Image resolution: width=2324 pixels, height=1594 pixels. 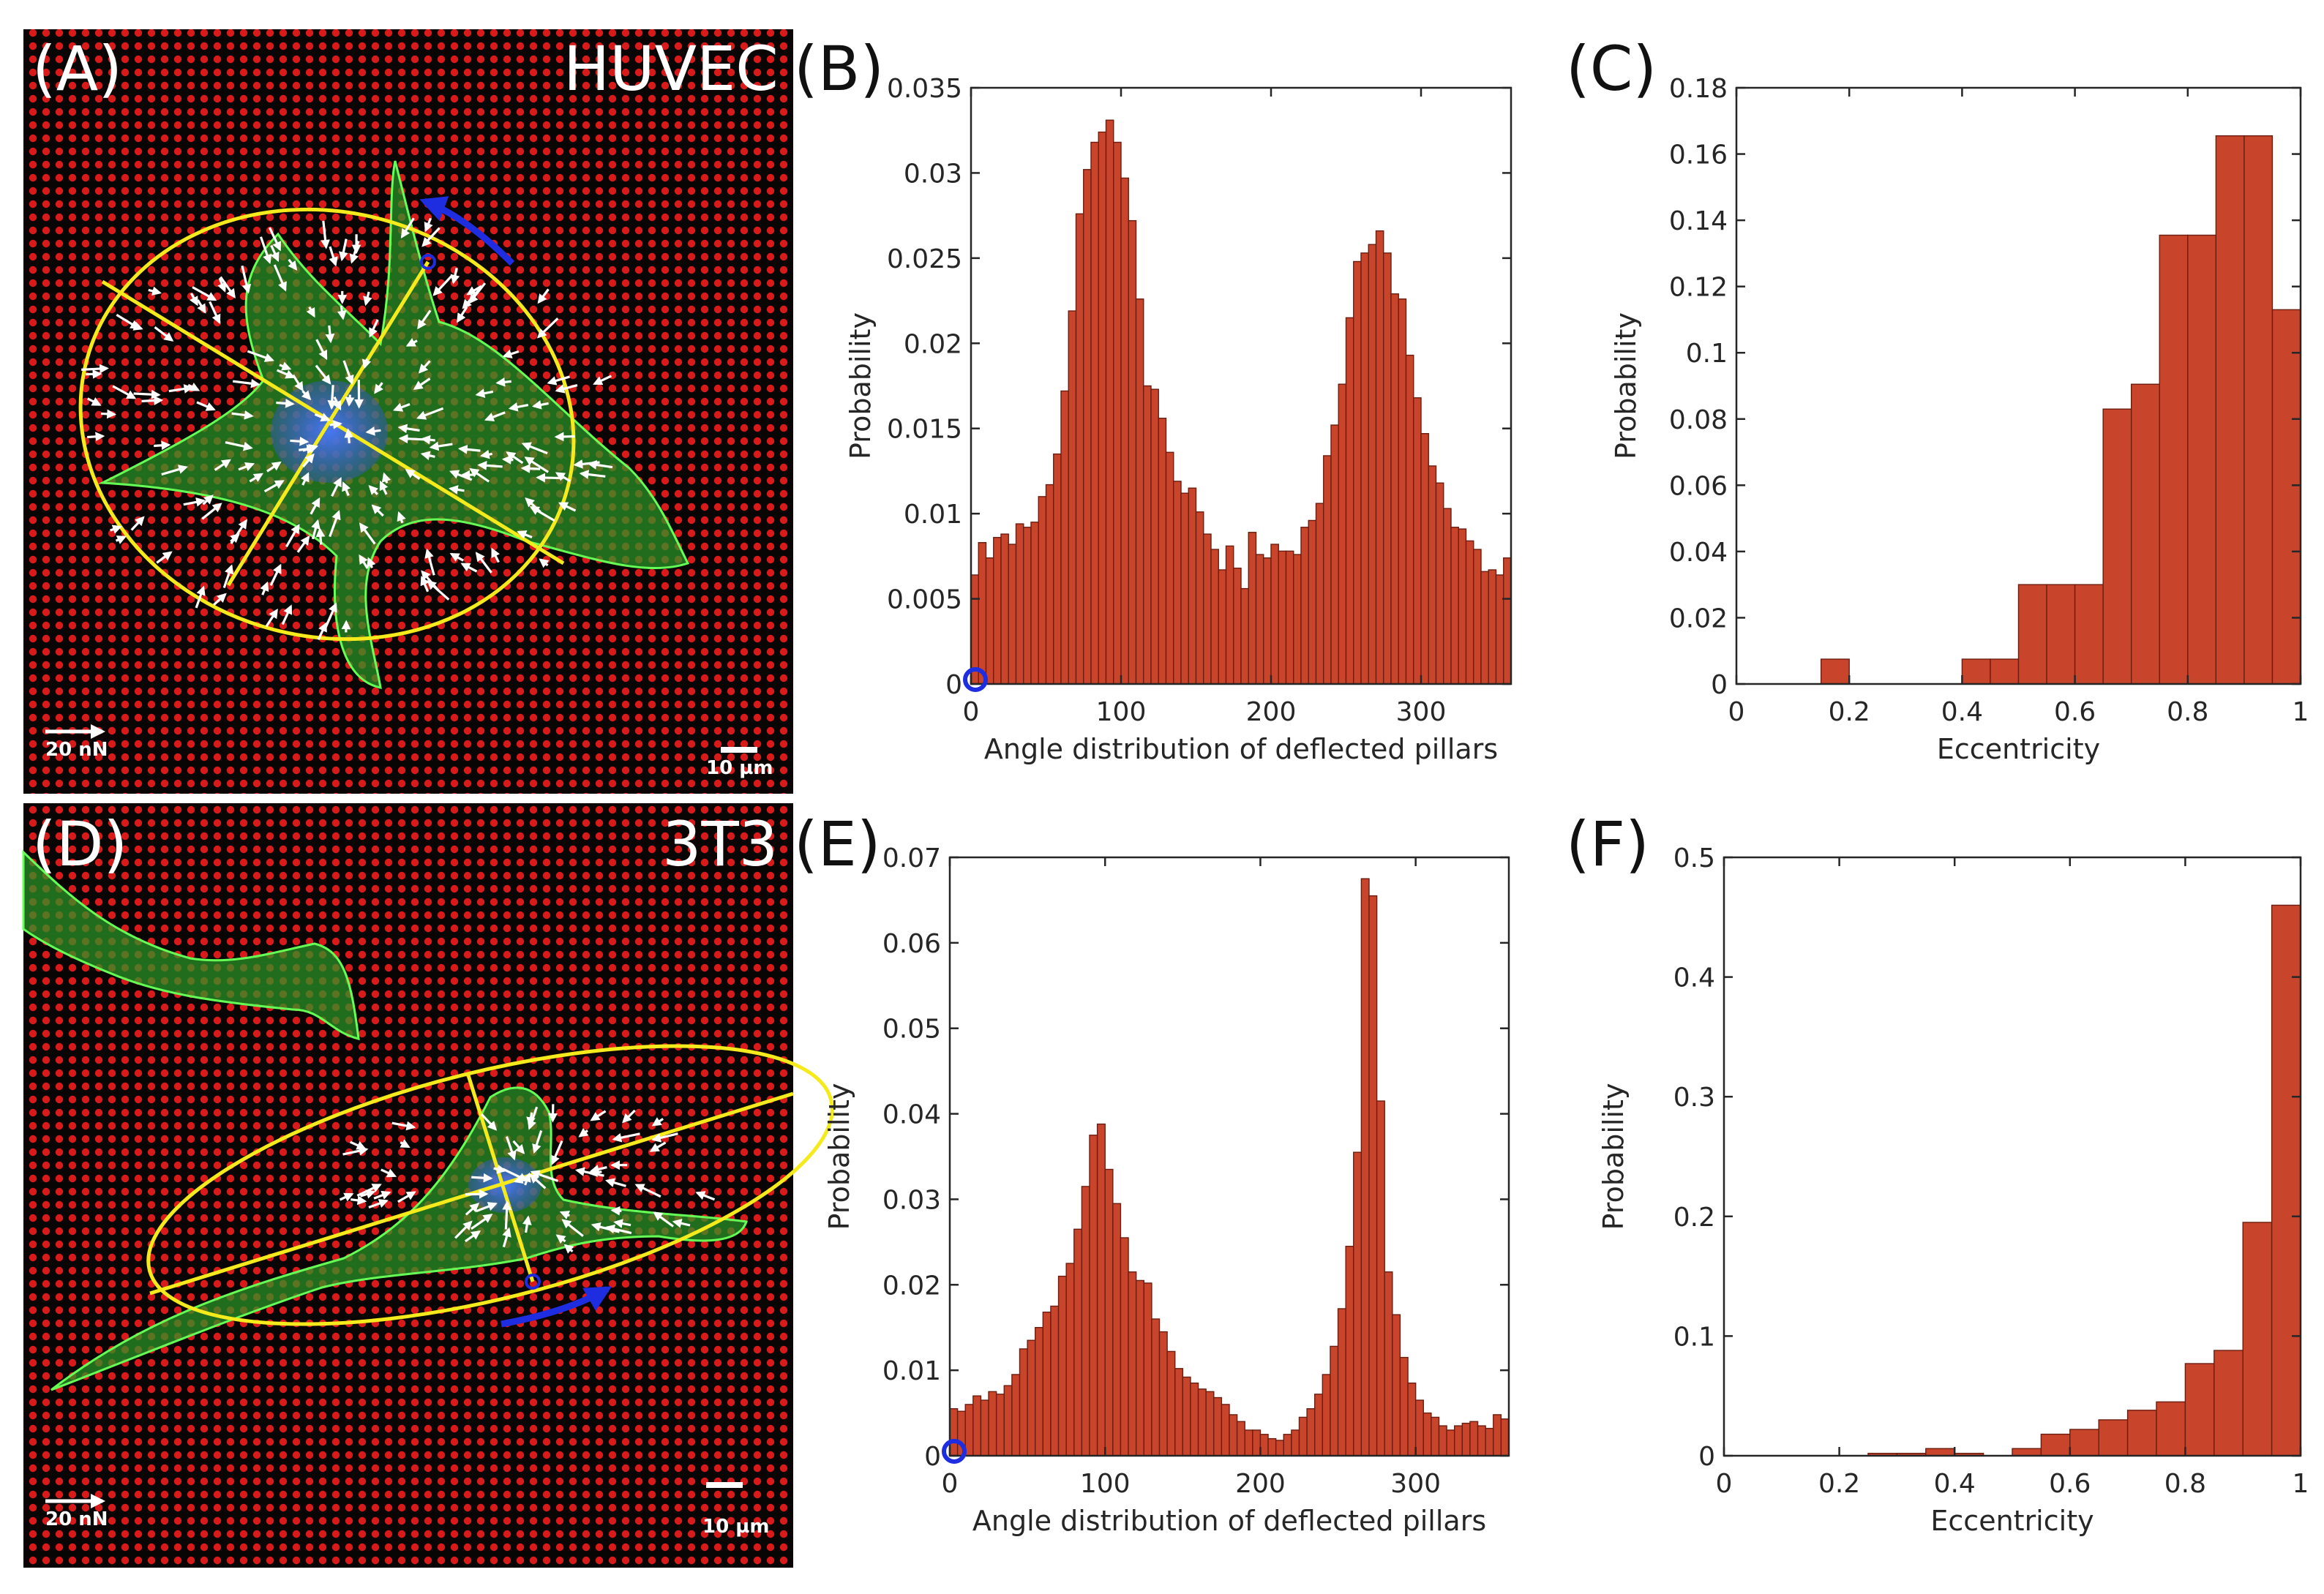 I want to click on y-tick-label: 0.06, so click(x=912, y=944).